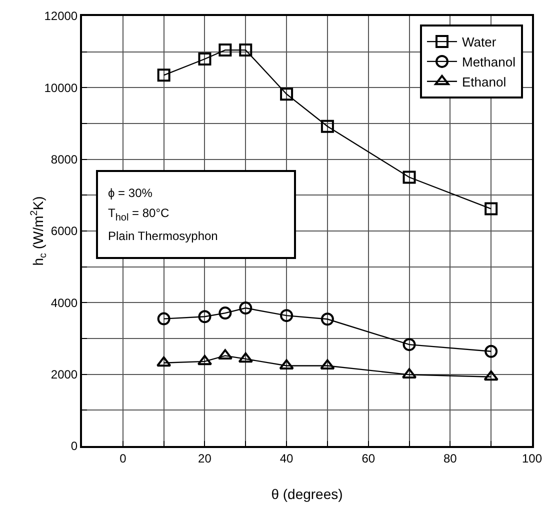 The width and height of the screenshot is (550, 506). What do you see at coordinates (287, 458) in the screenshot?
I see `x-tick-label: 40` at bounding box center [287, 458].